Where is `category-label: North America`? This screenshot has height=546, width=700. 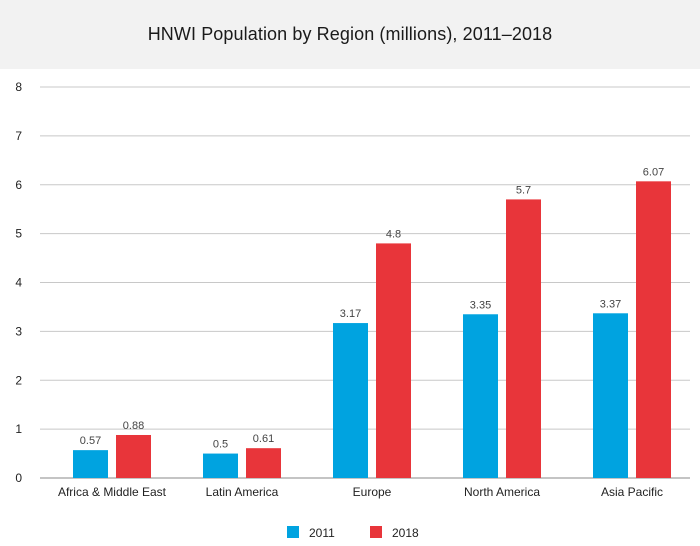
category-label: North America is located at coordinates (502, 492).